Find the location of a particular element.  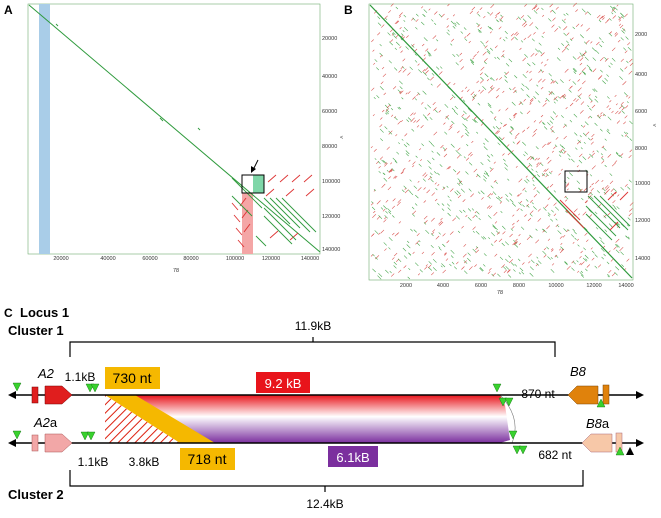

panel-b-letter: B is located at coordinates (348, 10).